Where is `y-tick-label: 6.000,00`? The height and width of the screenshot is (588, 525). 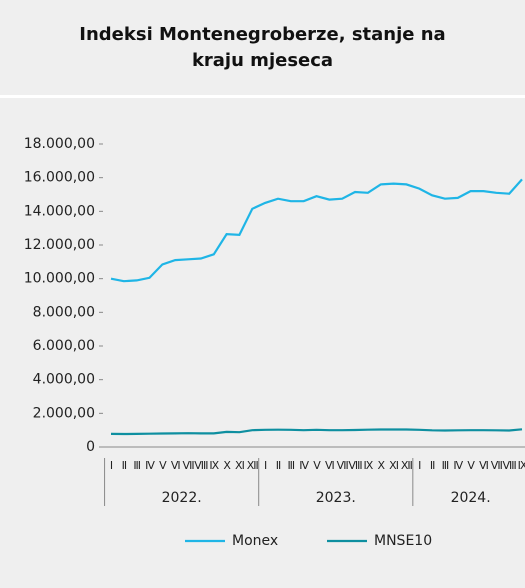 y-tick-label: 6.000,00 is located at coordinates (64, 346).